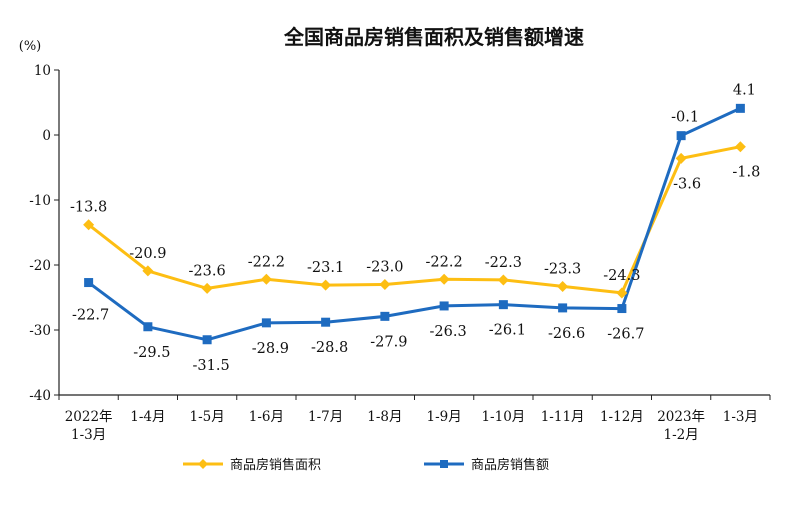  What do you see at coordinates (46, 136) in the screenshot?
I see `y-tick-label: 0` at bounding box center [46, 136].